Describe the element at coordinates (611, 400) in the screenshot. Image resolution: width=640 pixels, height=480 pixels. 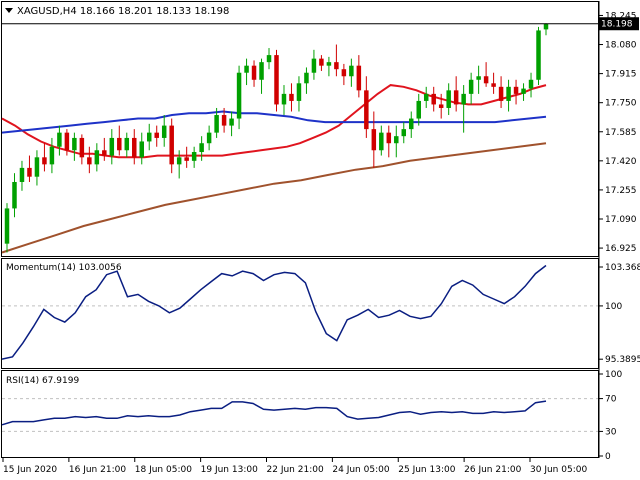
I see `rsi-tick-label: 70` at that location.